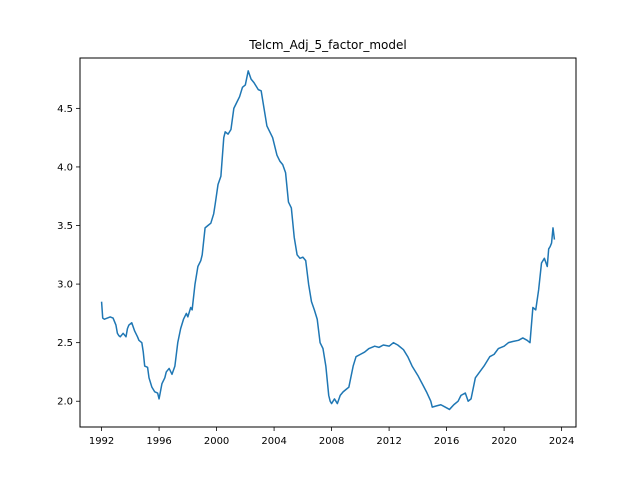 Image resolution: width=640 pixels, height=480 pixels. Describe the element at coordinates (65, 343) in the screenshot. I see `y-tick-label: 2.5` at that location.